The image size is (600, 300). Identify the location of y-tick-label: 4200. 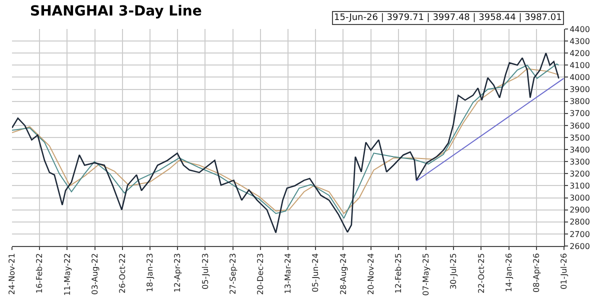
(580, 53).